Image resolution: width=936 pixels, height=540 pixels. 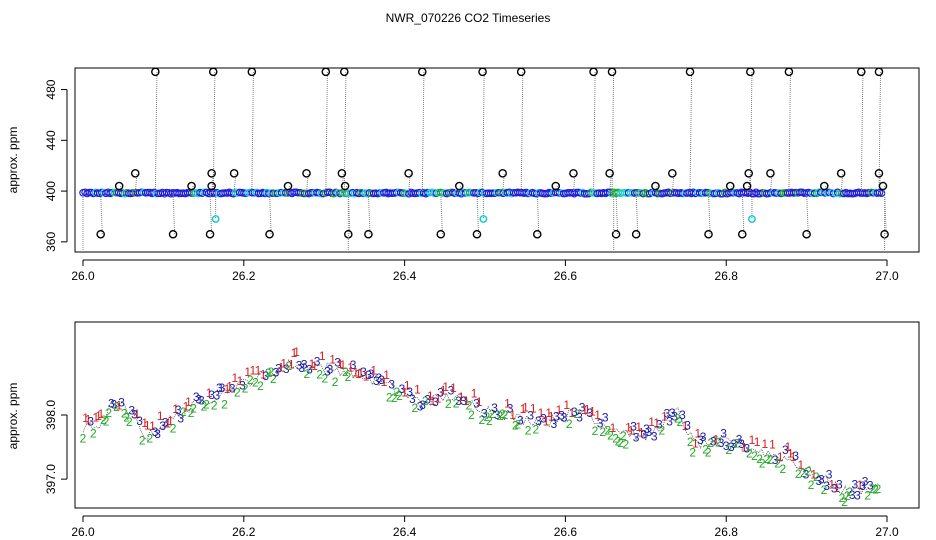 What do you see at coordinates (51, 242) in the screenshot?
I see `y-tick-label: 360` at bounding box center [51, 242].